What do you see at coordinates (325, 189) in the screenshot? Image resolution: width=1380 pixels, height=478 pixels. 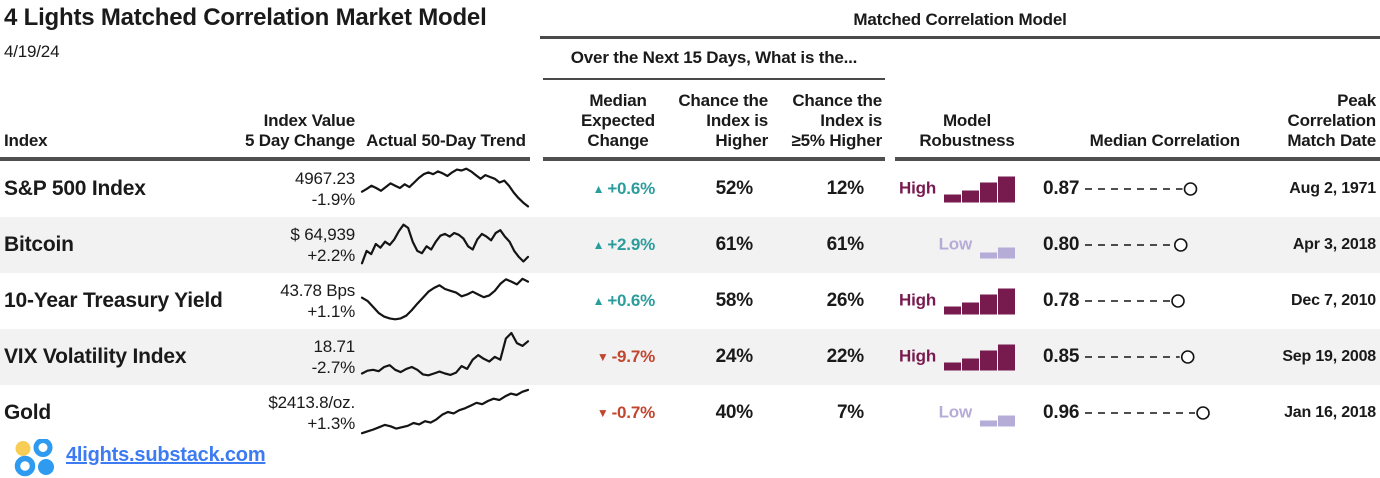 I see `index-value-and-change: 4967.23 -1.9%` at bounding box center [325, 189].